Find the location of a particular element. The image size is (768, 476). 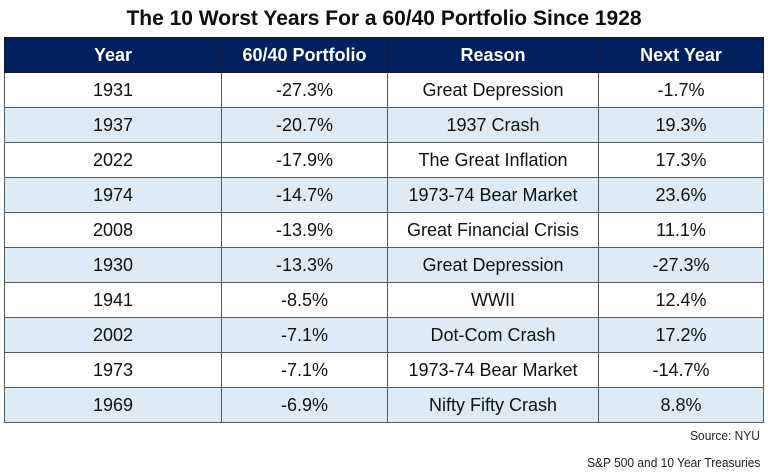

table-row: 1941 -8.5% WWII 12.4% is located at coordinates (384, 300).